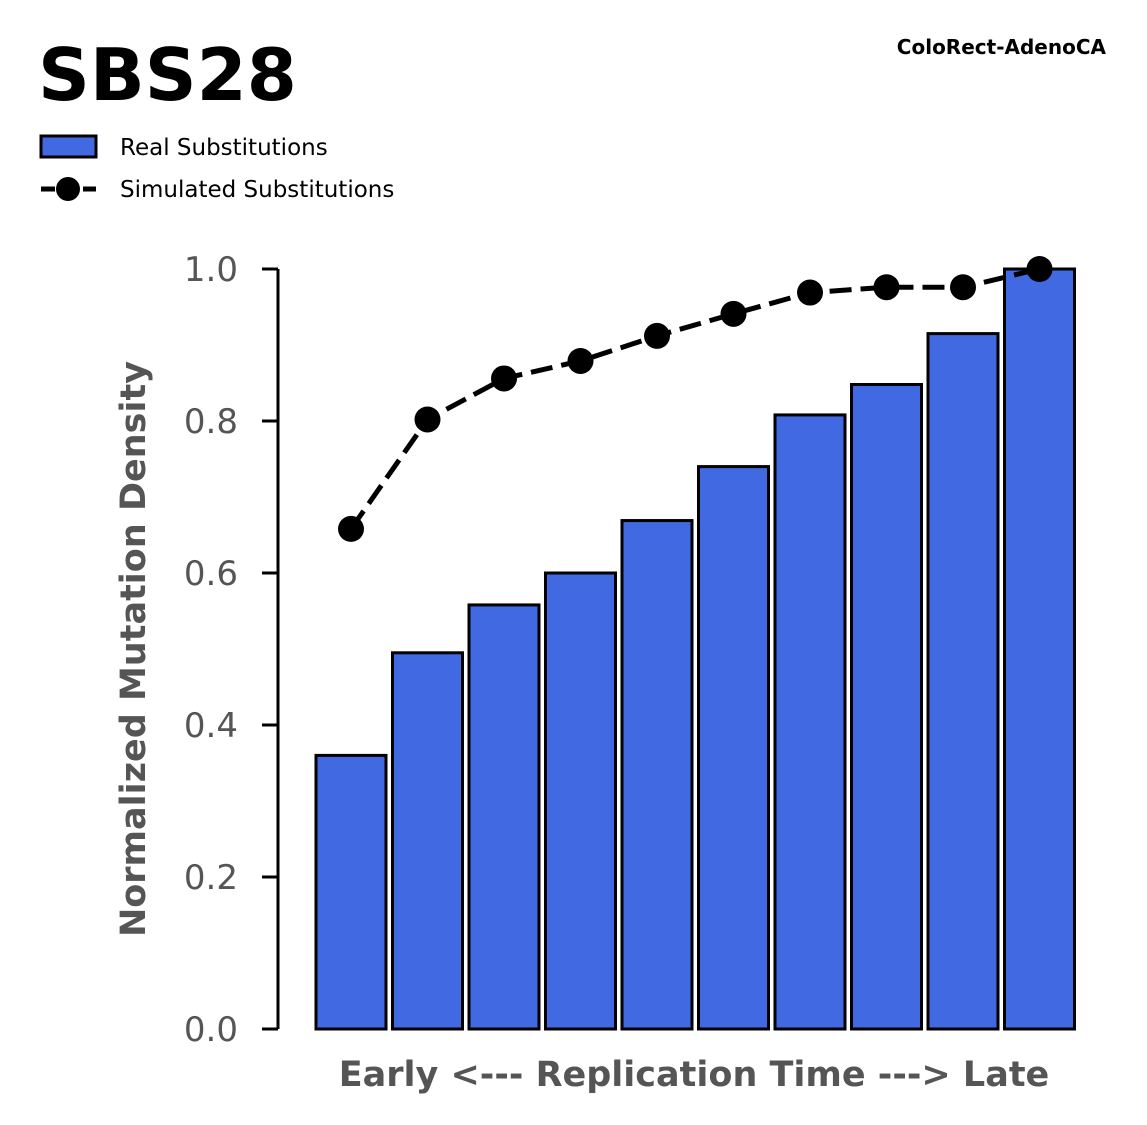 This screenshot has width=1147, height=1125. Describe the element at coordinates (232, 650) in the screenshot. I see `y-axis: 0.0 0.2 0.4 0.6 0.8 1.0` at that location.